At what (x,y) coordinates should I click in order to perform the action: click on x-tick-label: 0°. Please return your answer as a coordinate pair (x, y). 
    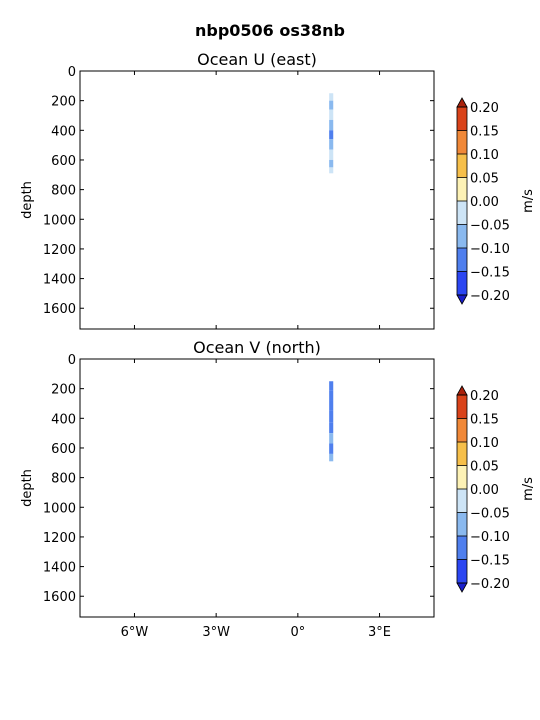
    Looking at the image, I should click on (297, 632).